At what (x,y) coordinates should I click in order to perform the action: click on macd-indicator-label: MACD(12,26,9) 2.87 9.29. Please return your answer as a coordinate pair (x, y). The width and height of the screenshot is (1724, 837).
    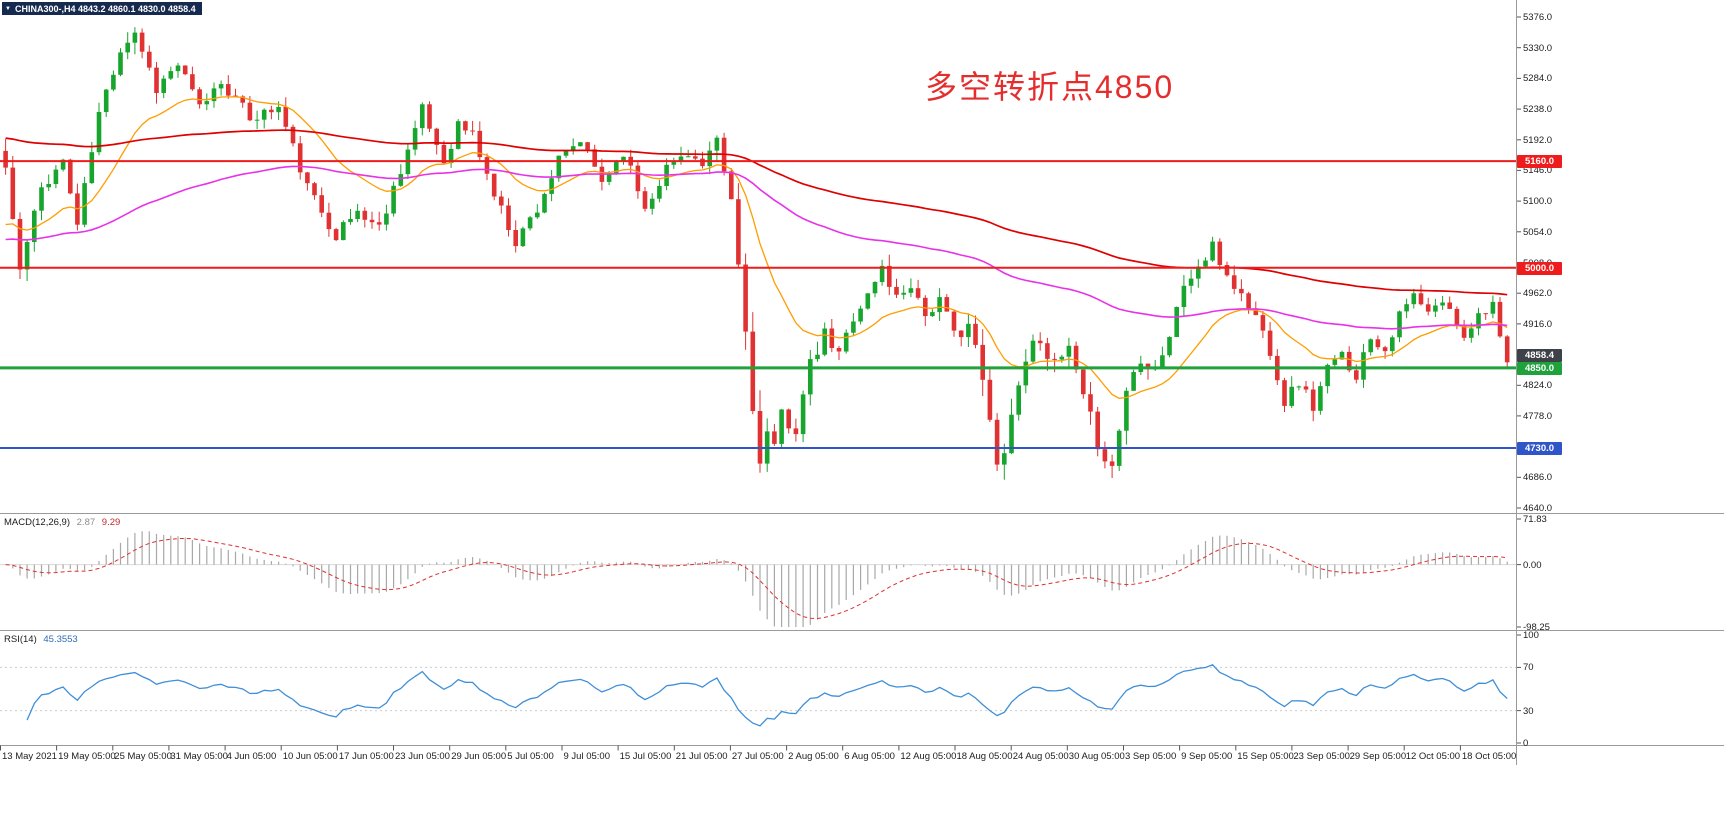
    Looking at the image, I should click on (62, 522).